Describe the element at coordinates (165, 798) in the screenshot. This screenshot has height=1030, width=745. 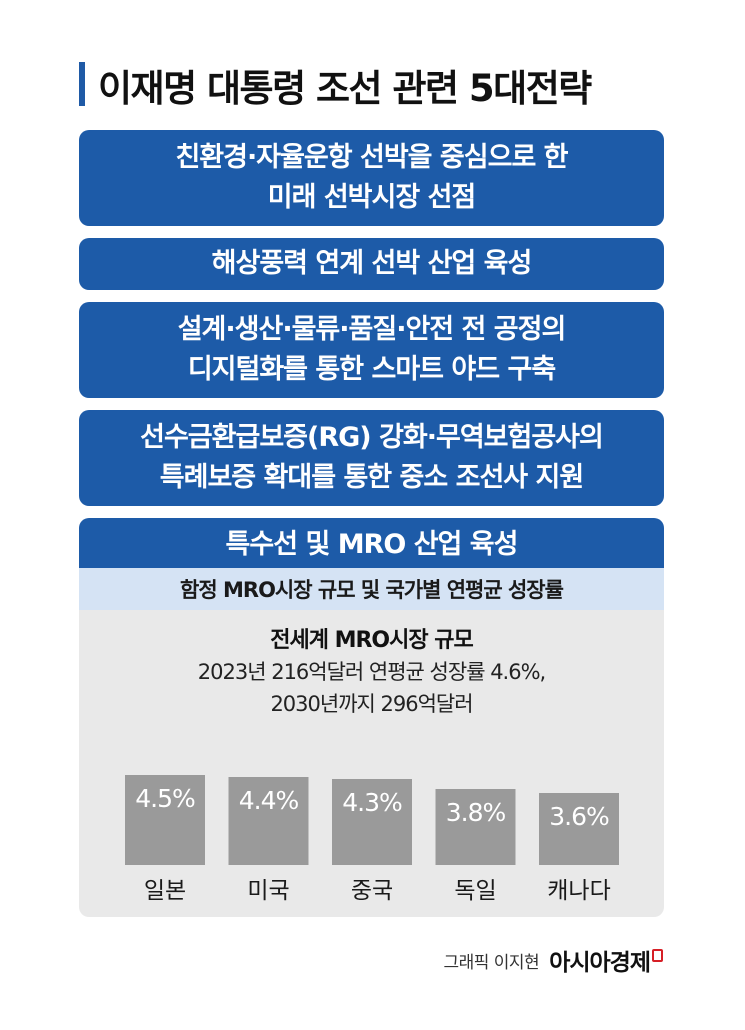
I see `bar-value-label-1: 4.5%` at that location.